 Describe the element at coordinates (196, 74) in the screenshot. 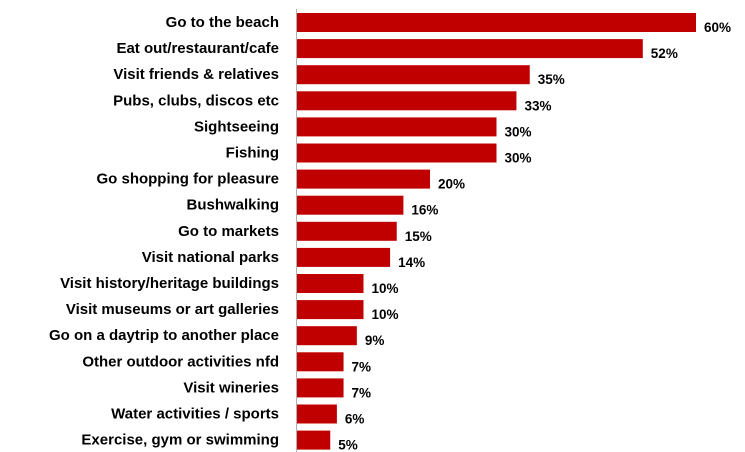

I see `category-label: Visit friends & relatives` at that location.